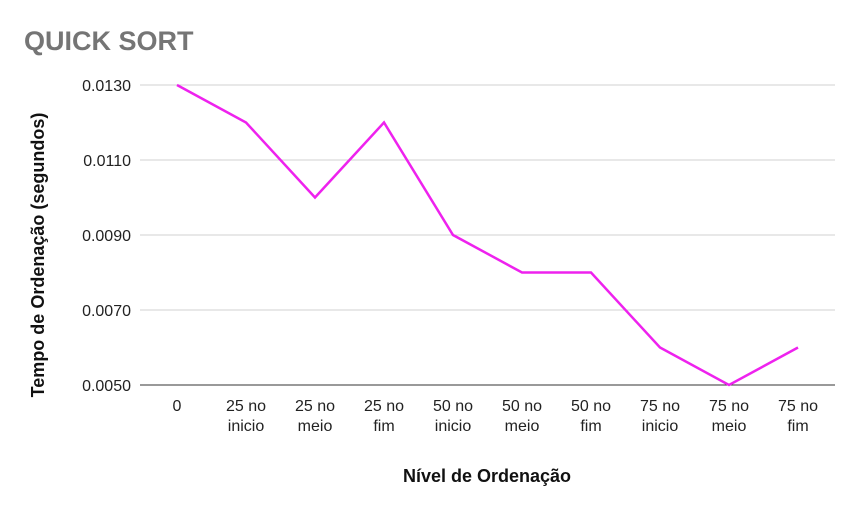 Image resolution: width=858 pixels, height=508 pixels. I want to click on x-tick-label: 50 no meio, so click(522, 416).